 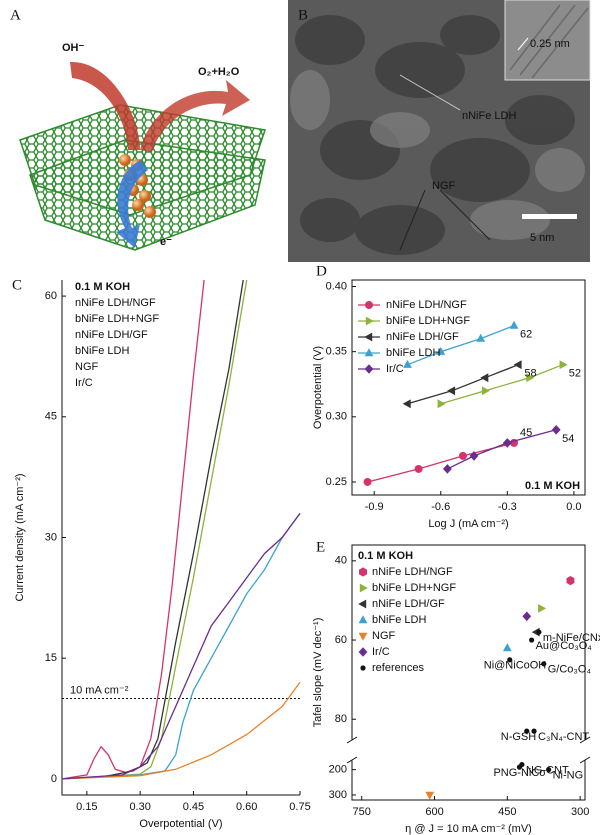 I want to click on x-axis-title: Overpotential (V), so click(x=180, y=824).